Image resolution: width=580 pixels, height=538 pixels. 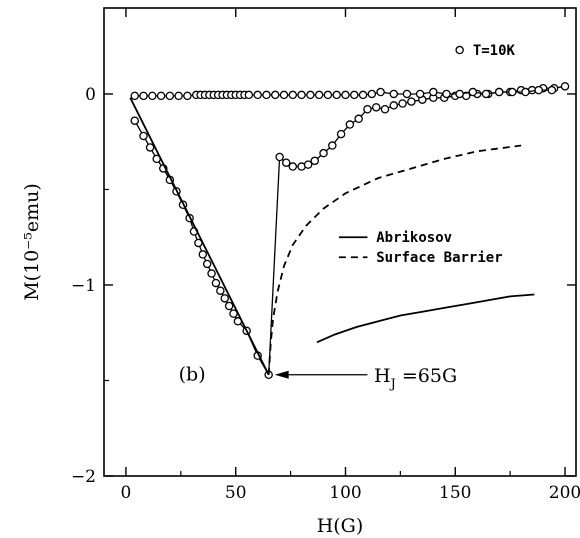 What do you see at coordinates (459, 50) in the screenshot?
I see `marker-legend-symbol` at bounding box center [459, 50].